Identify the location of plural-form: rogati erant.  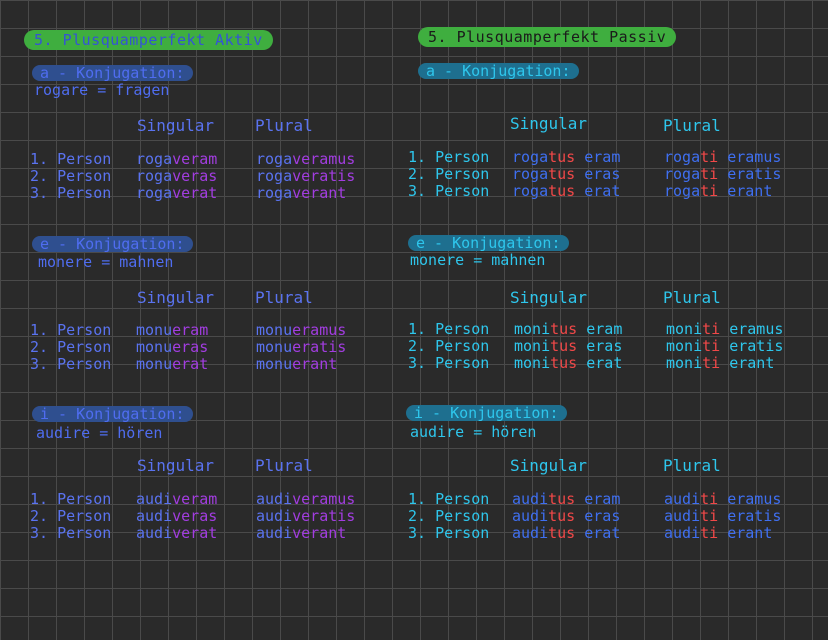
(718, 191).